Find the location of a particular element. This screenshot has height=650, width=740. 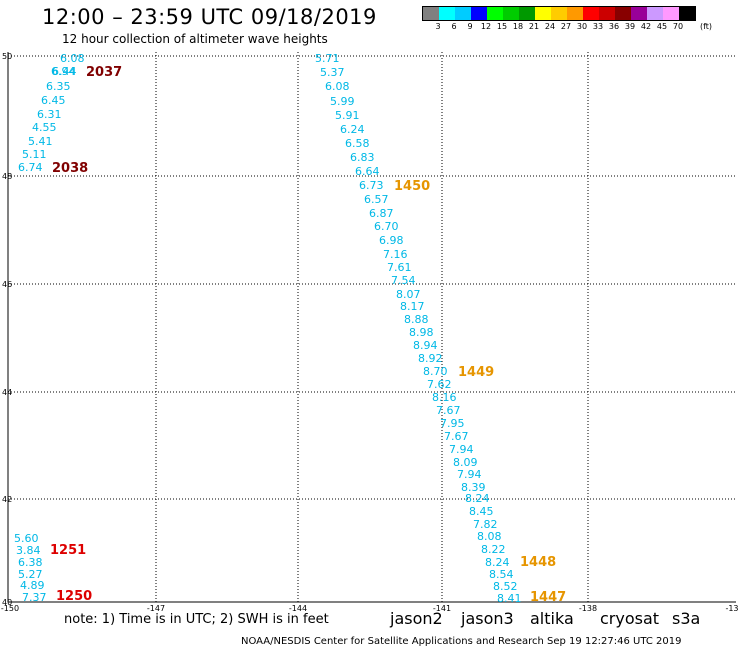

wave-height-value: 8.07 is located at coordinates (408, 294).